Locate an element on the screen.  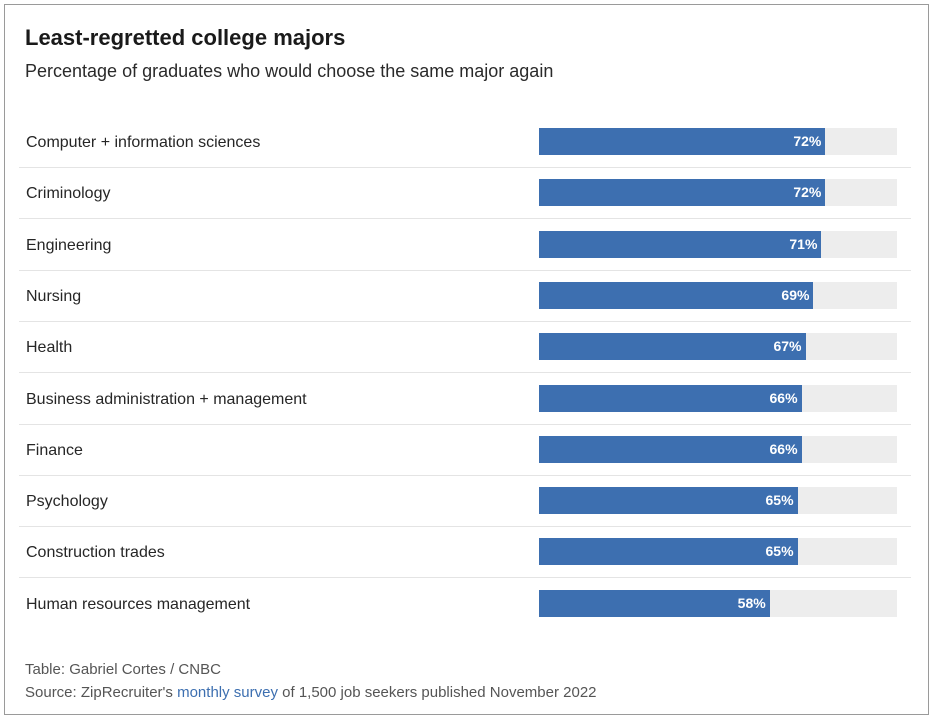
source-link: monthly survey is located at coordinates (227, 692).